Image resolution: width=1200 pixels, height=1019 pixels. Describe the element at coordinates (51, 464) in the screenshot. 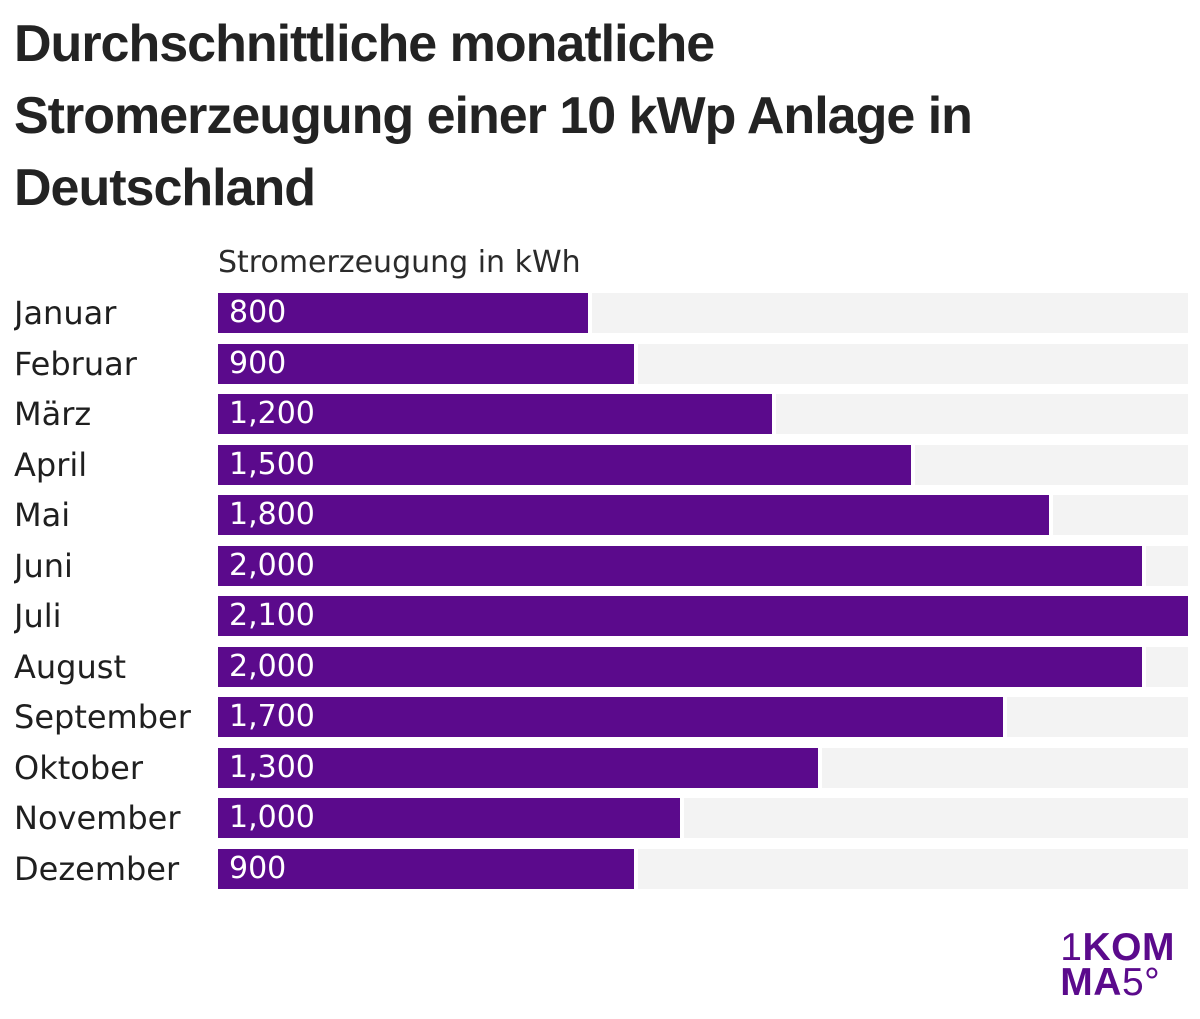

I see `month-label: April` at that location.